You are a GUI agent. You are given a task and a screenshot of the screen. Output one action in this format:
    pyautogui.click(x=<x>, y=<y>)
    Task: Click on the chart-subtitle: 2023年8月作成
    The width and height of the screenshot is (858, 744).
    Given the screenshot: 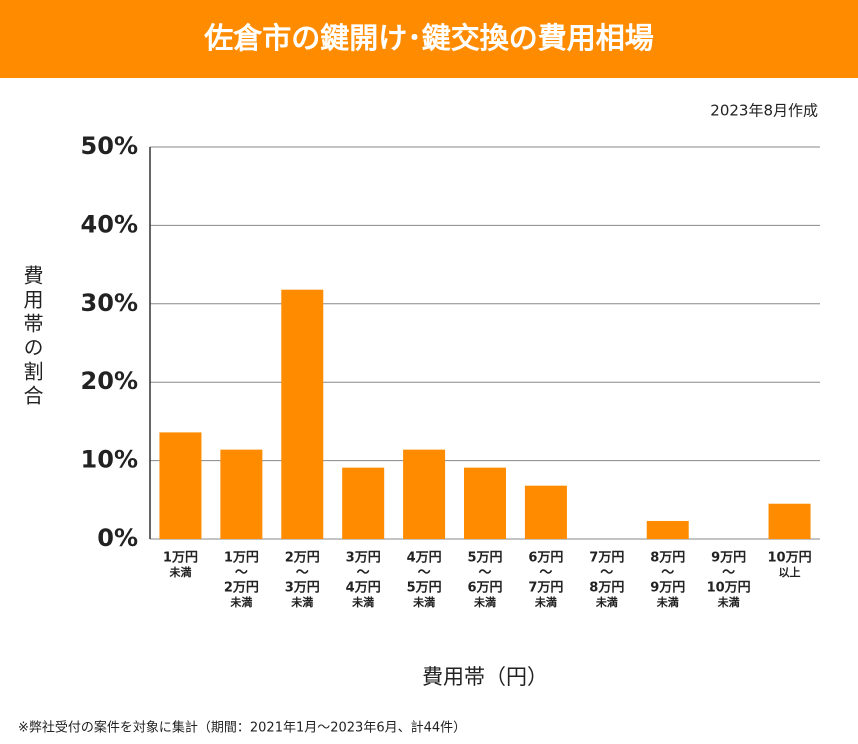 What is the action you would take?
    pyautogui.click(x=764, y=111)
    